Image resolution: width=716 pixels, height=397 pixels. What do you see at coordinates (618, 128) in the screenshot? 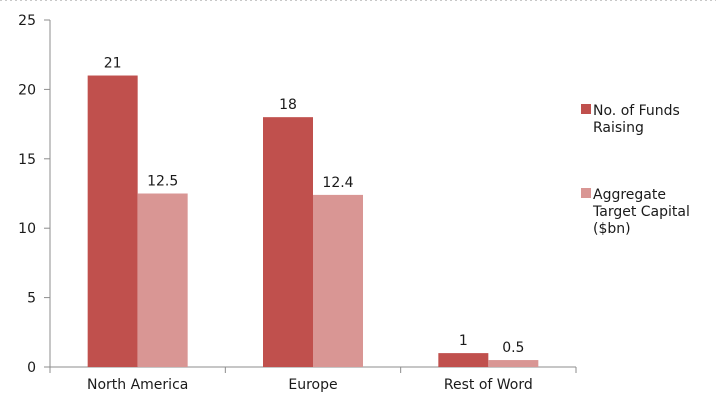
I see `legend-label: Raising` at bounding box center [618, 128].